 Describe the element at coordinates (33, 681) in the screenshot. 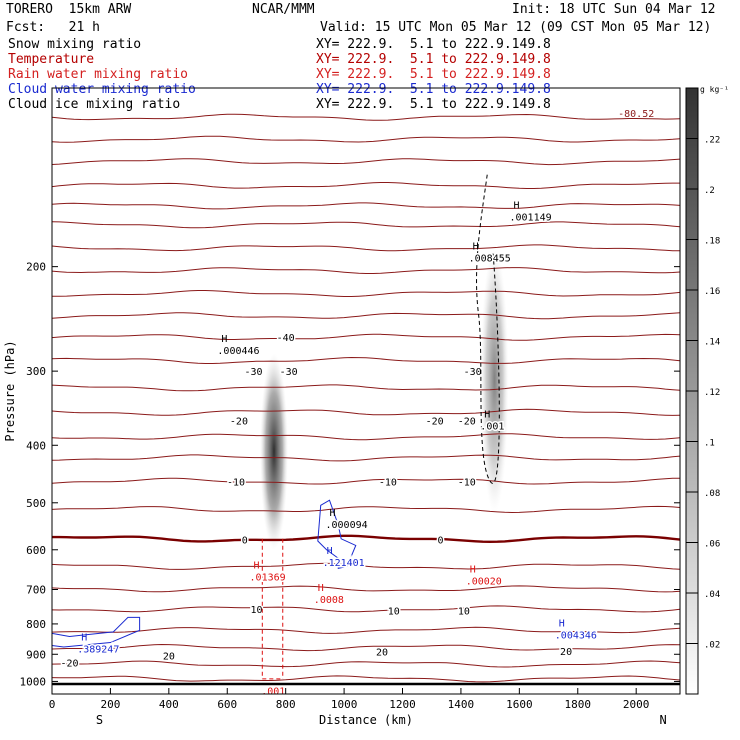

I see `y-tick-label: 1000` at that location.